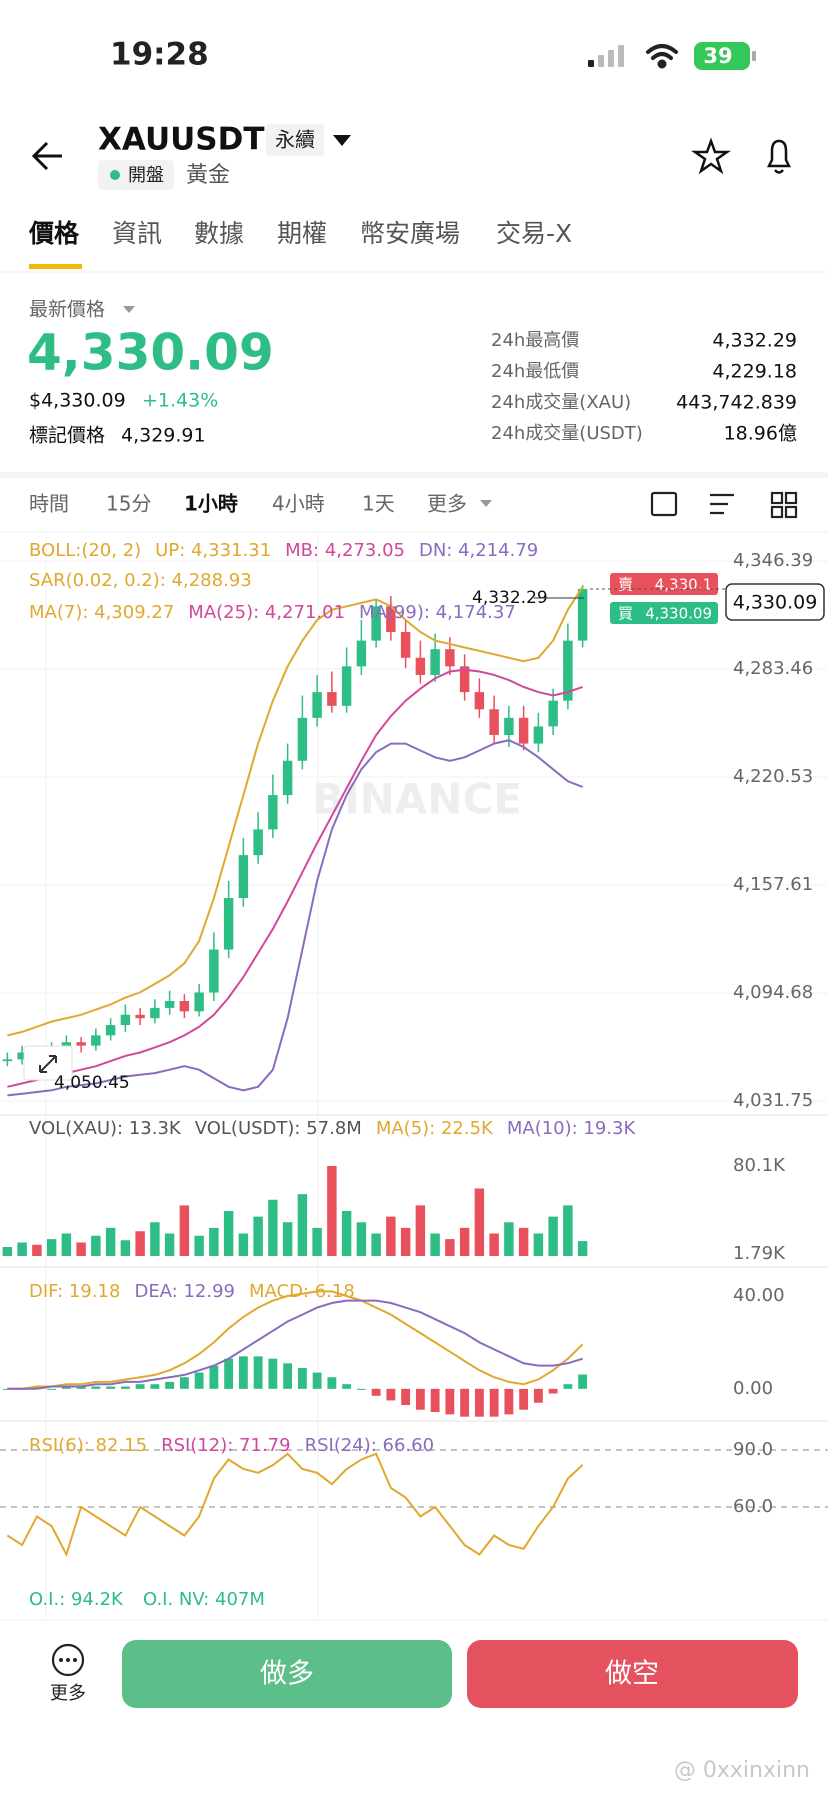  I want to click on asset-name: 黃金, so click(208, 175).